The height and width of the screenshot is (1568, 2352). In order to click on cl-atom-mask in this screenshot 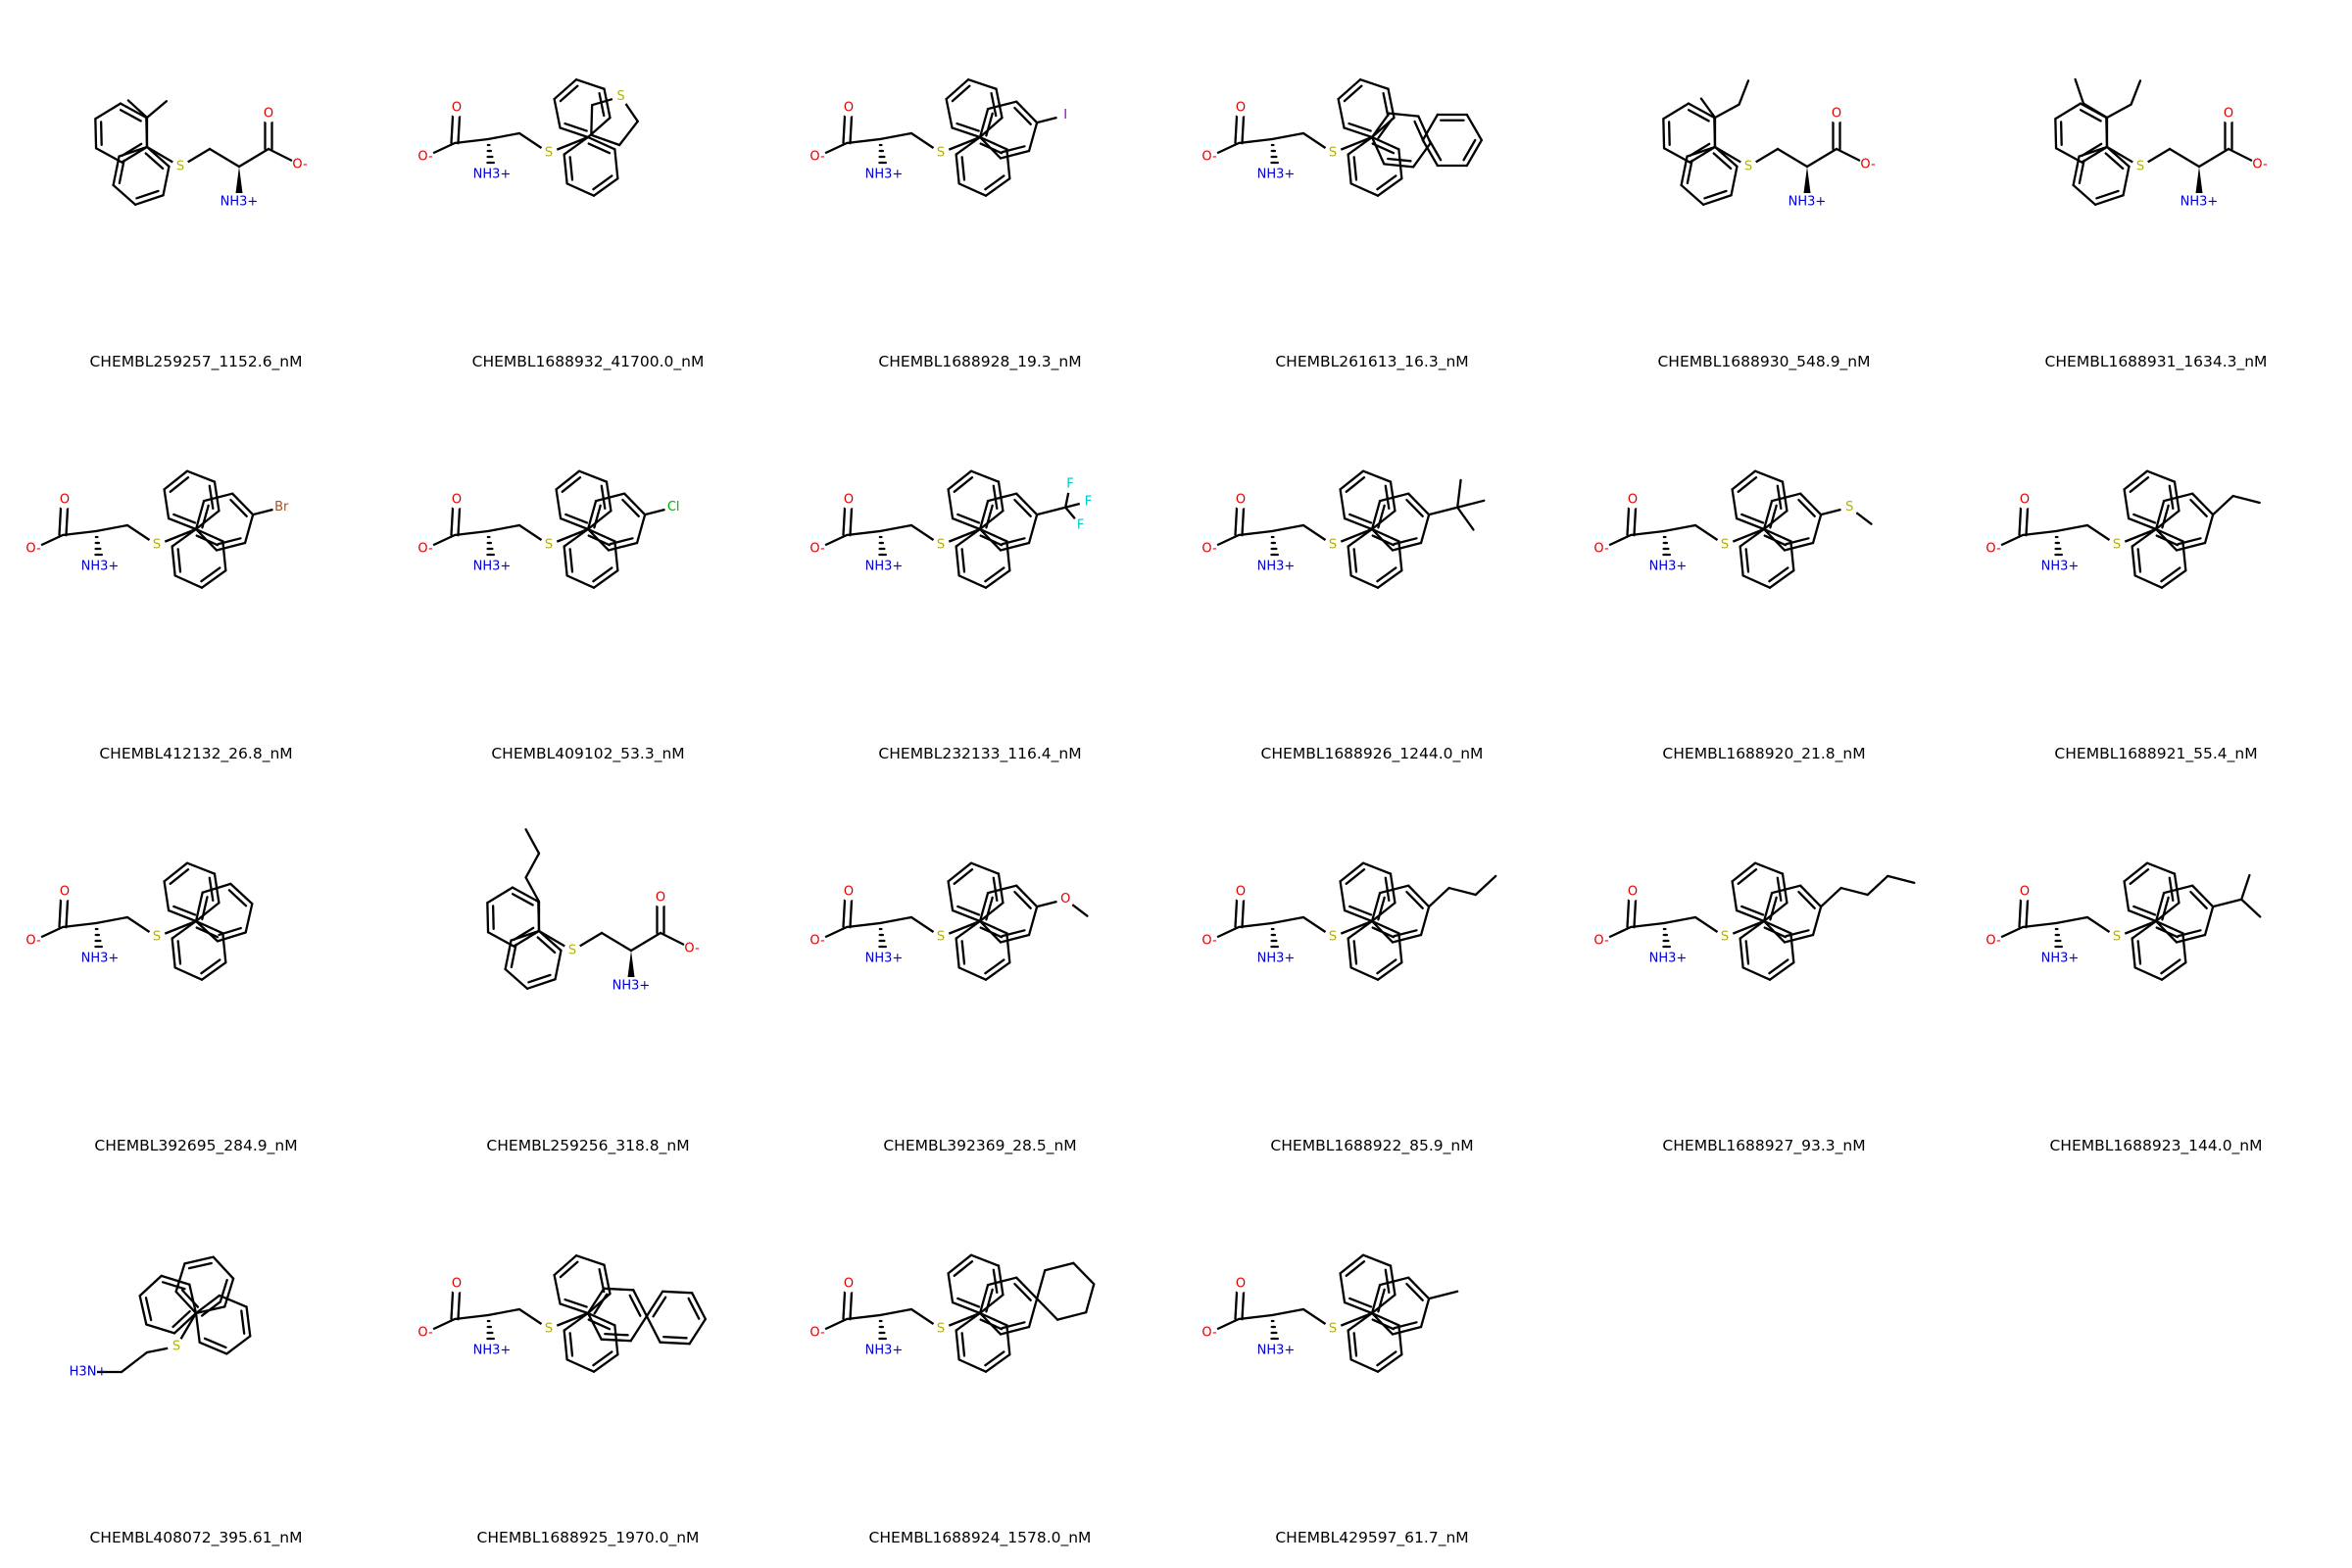, I will do `click(673, 507)`.